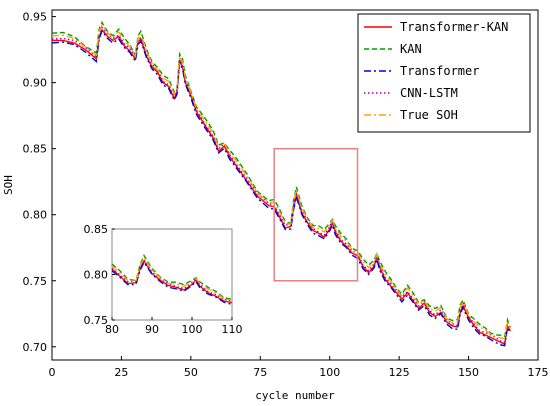  I want to click on legend-box, so click(444, 73).